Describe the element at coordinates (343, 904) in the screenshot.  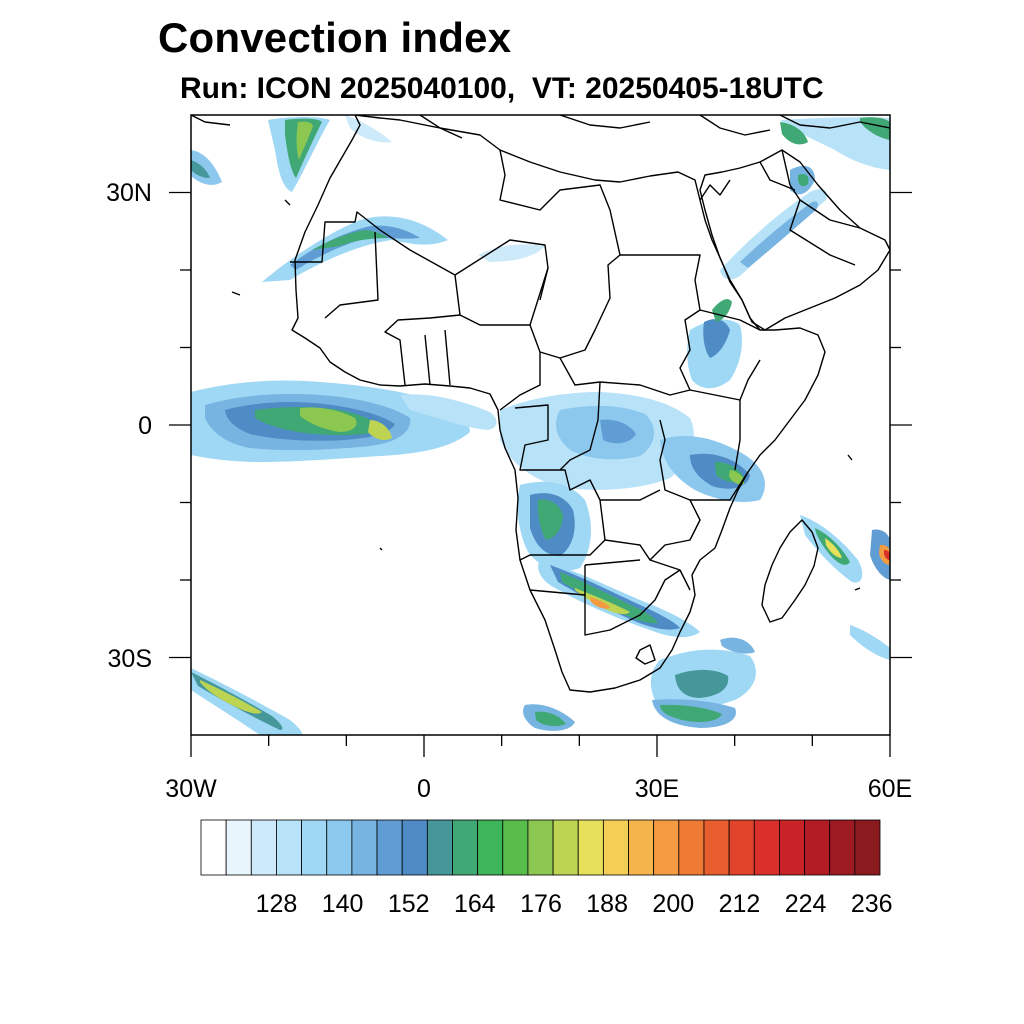
I see `colorbar-label: 140` at that location.